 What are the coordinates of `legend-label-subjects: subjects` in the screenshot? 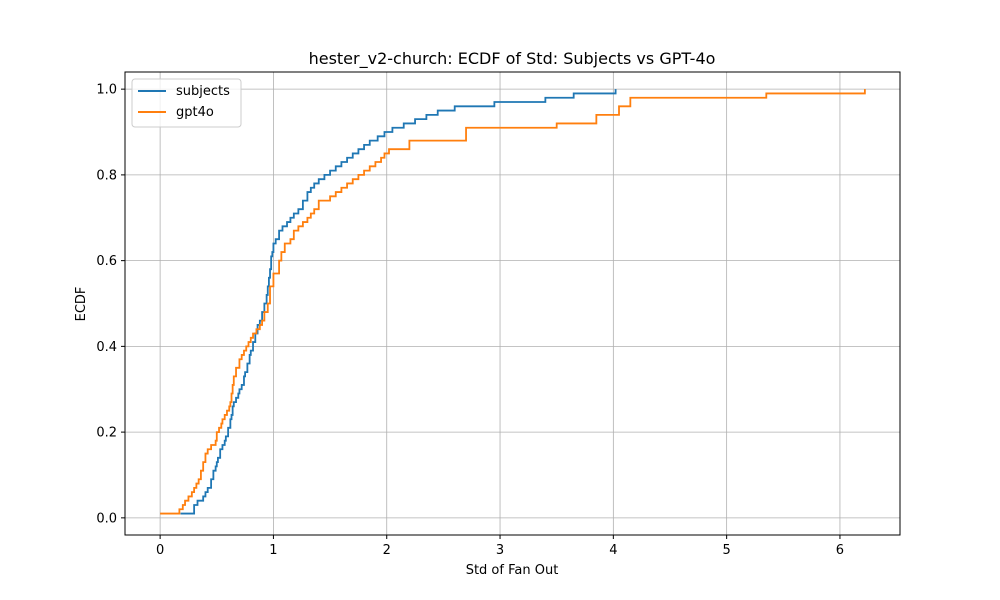 It's located at (203, 91).